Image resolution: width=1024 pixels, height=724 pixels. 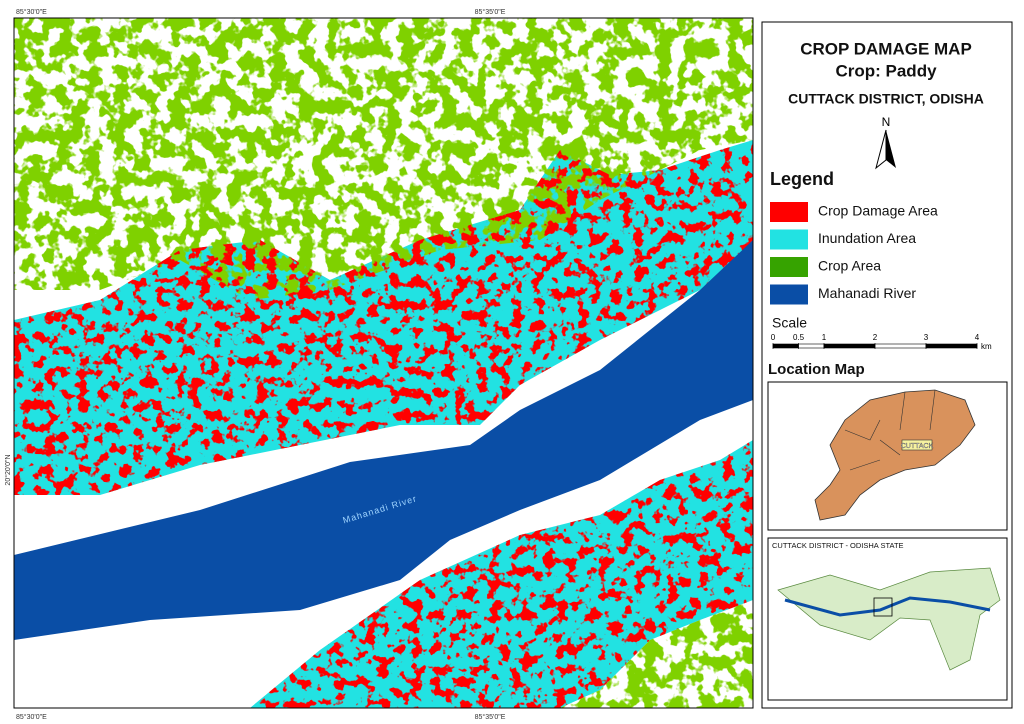 What do you see at coordinates (789, 323) in the screenshot?
I see `scale-title: Scale` at bounding box center [789, 323].